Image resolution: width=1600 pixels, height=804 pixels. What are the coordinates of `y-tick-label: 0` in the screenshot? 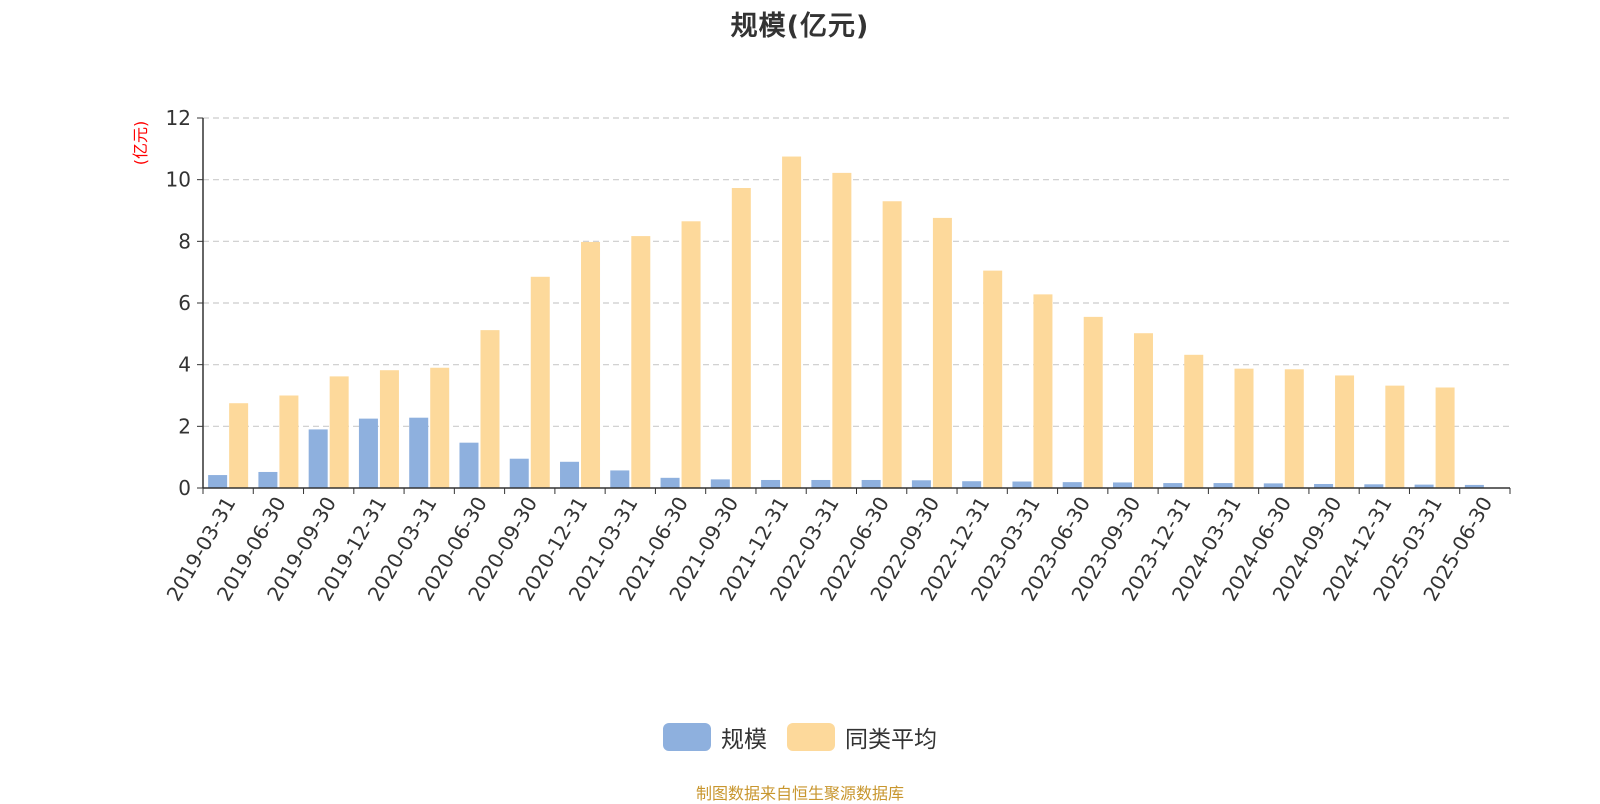 It's located at (184, 488).